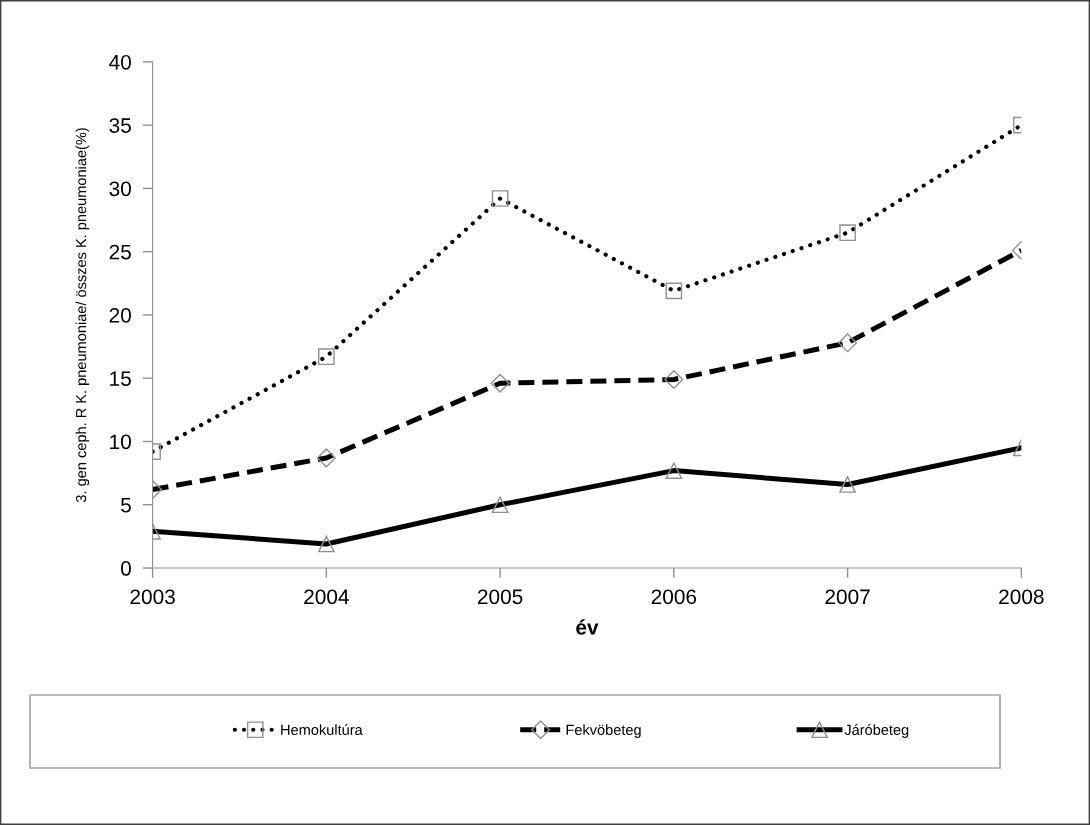 This screenshot has height=825, width=1090. I want to click on x-tick-label: 2003, so click(152, 597).